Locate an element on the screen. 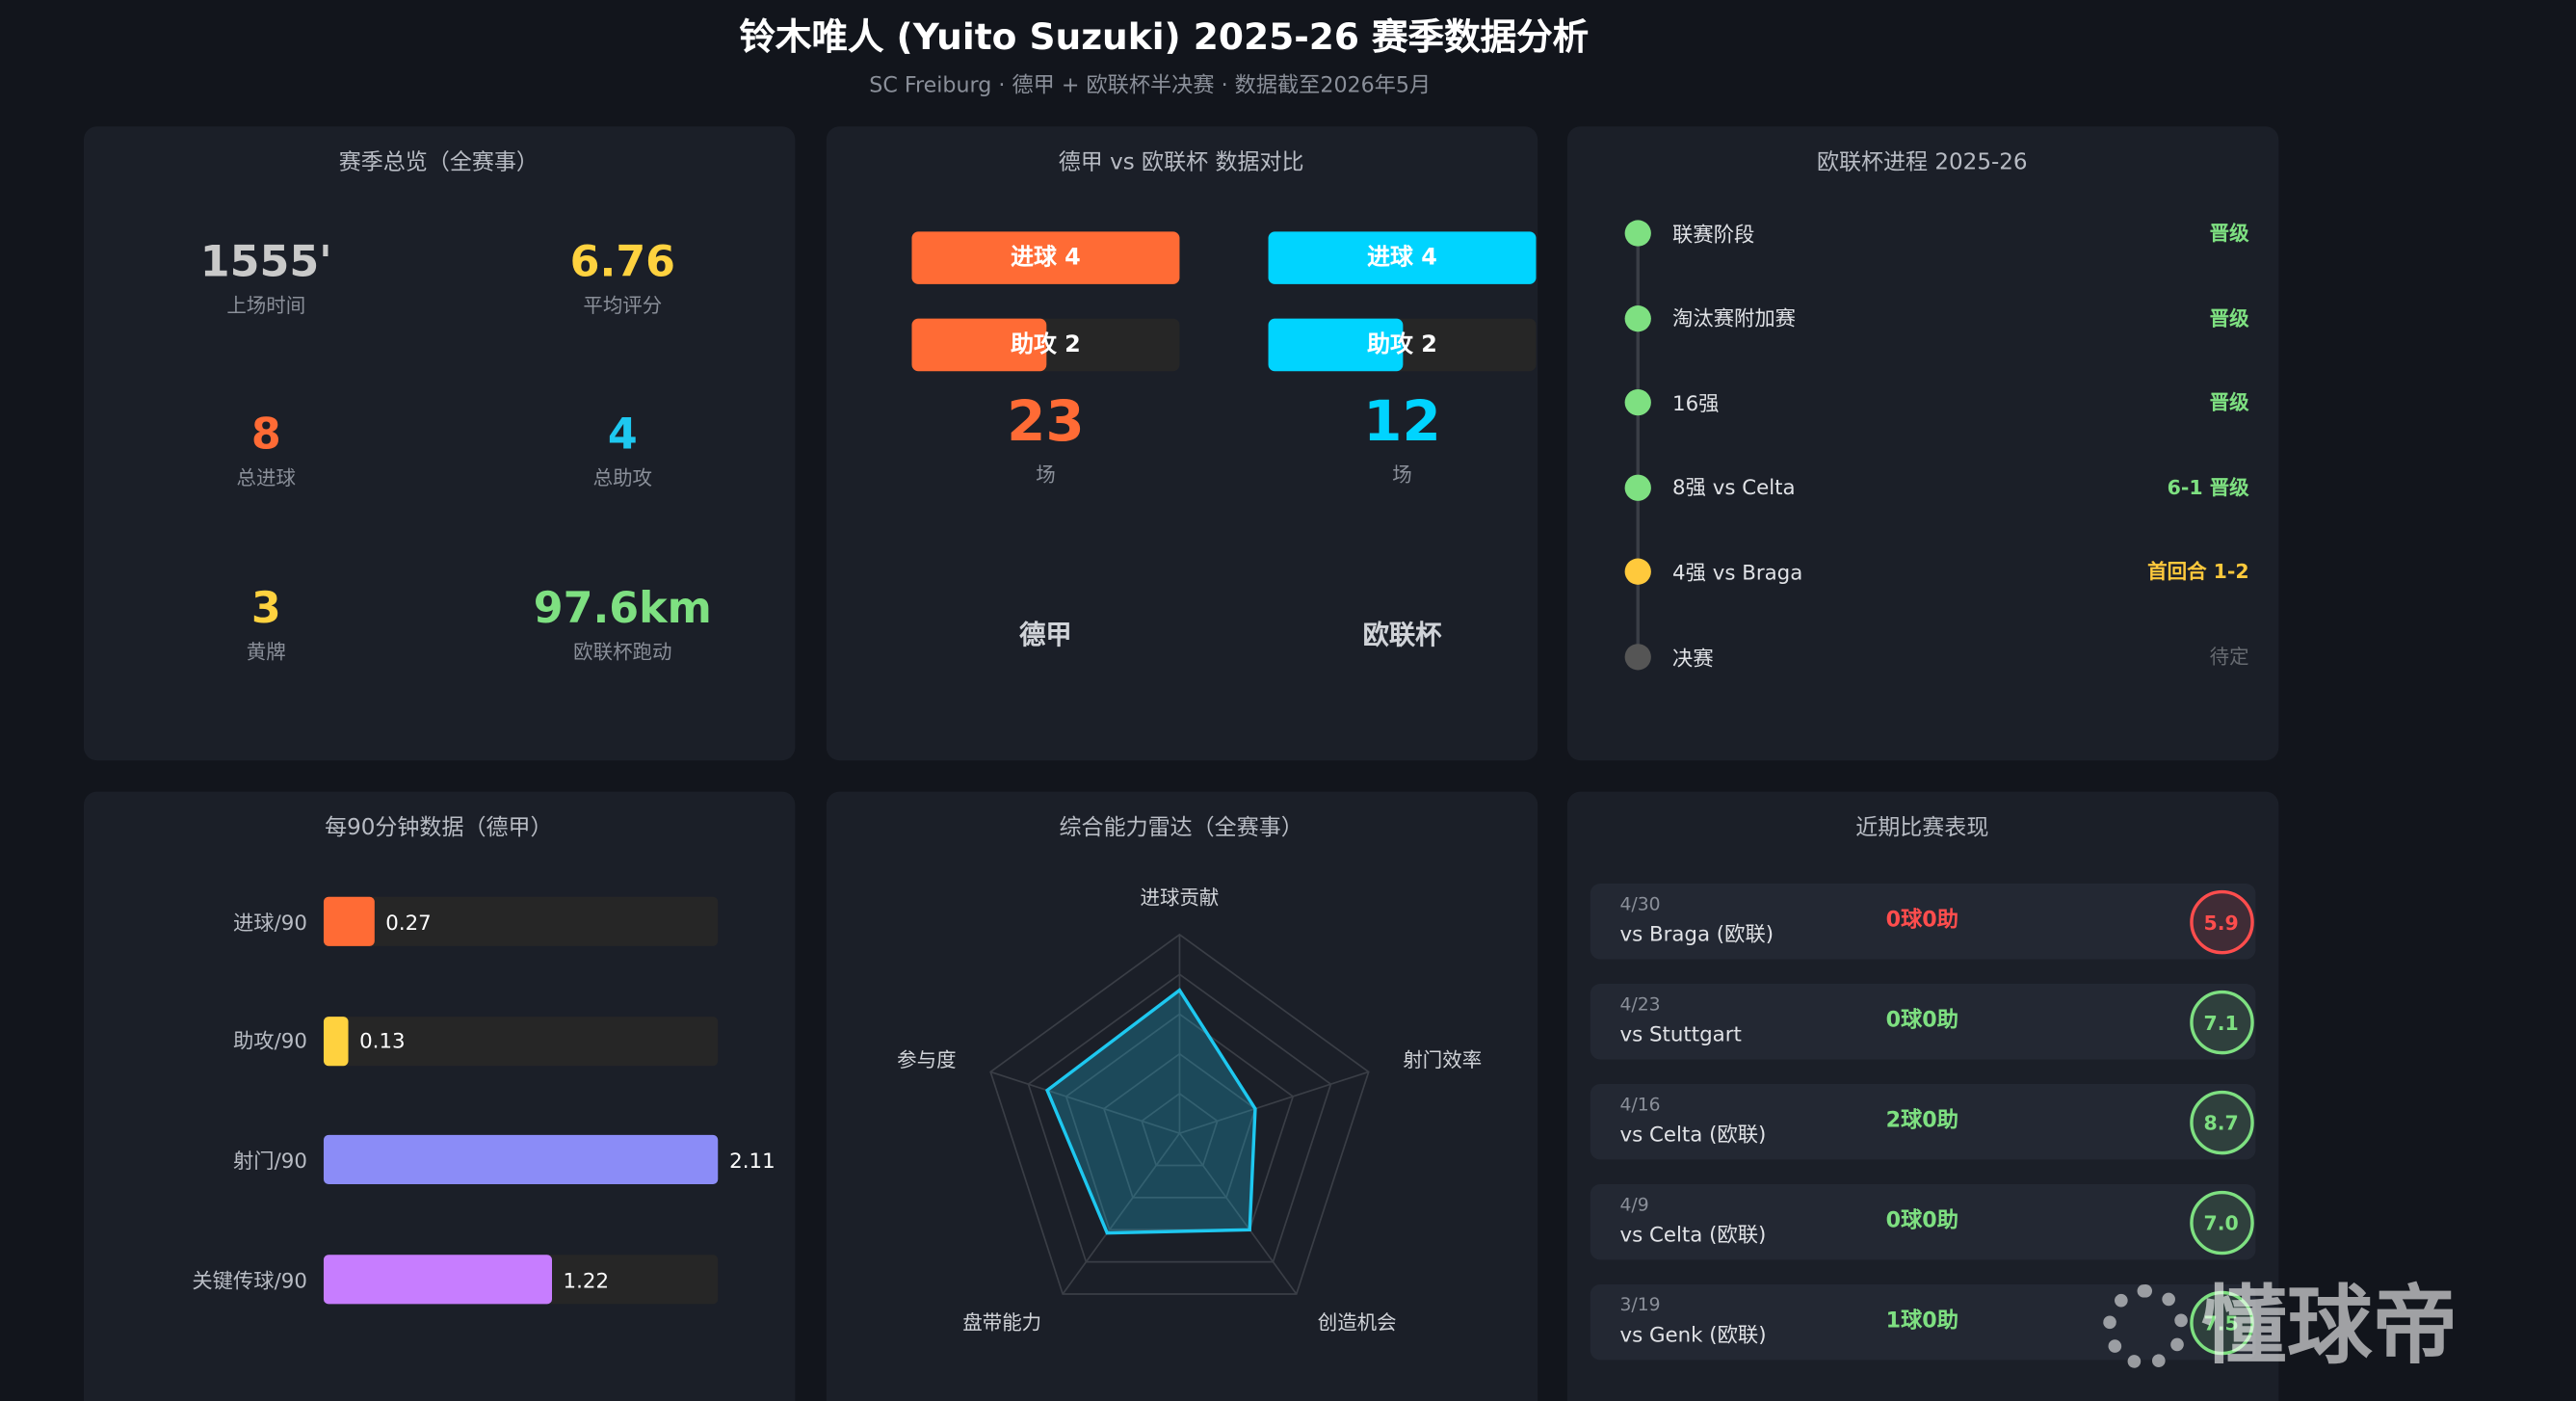  matches-count: 12 is located at coordinates (1402, 422).